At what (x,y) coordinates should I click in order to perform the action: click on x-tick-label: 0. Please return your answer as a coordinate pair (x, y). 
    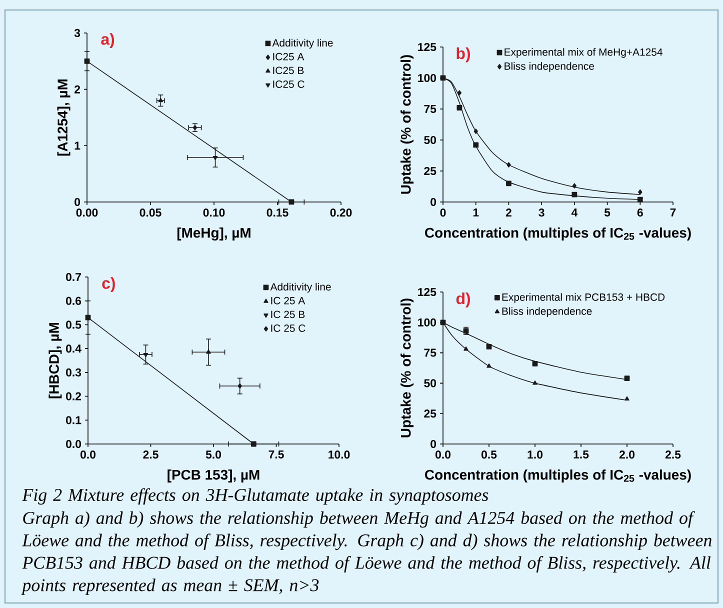
    Looking at the image, I should click on (443, 212).